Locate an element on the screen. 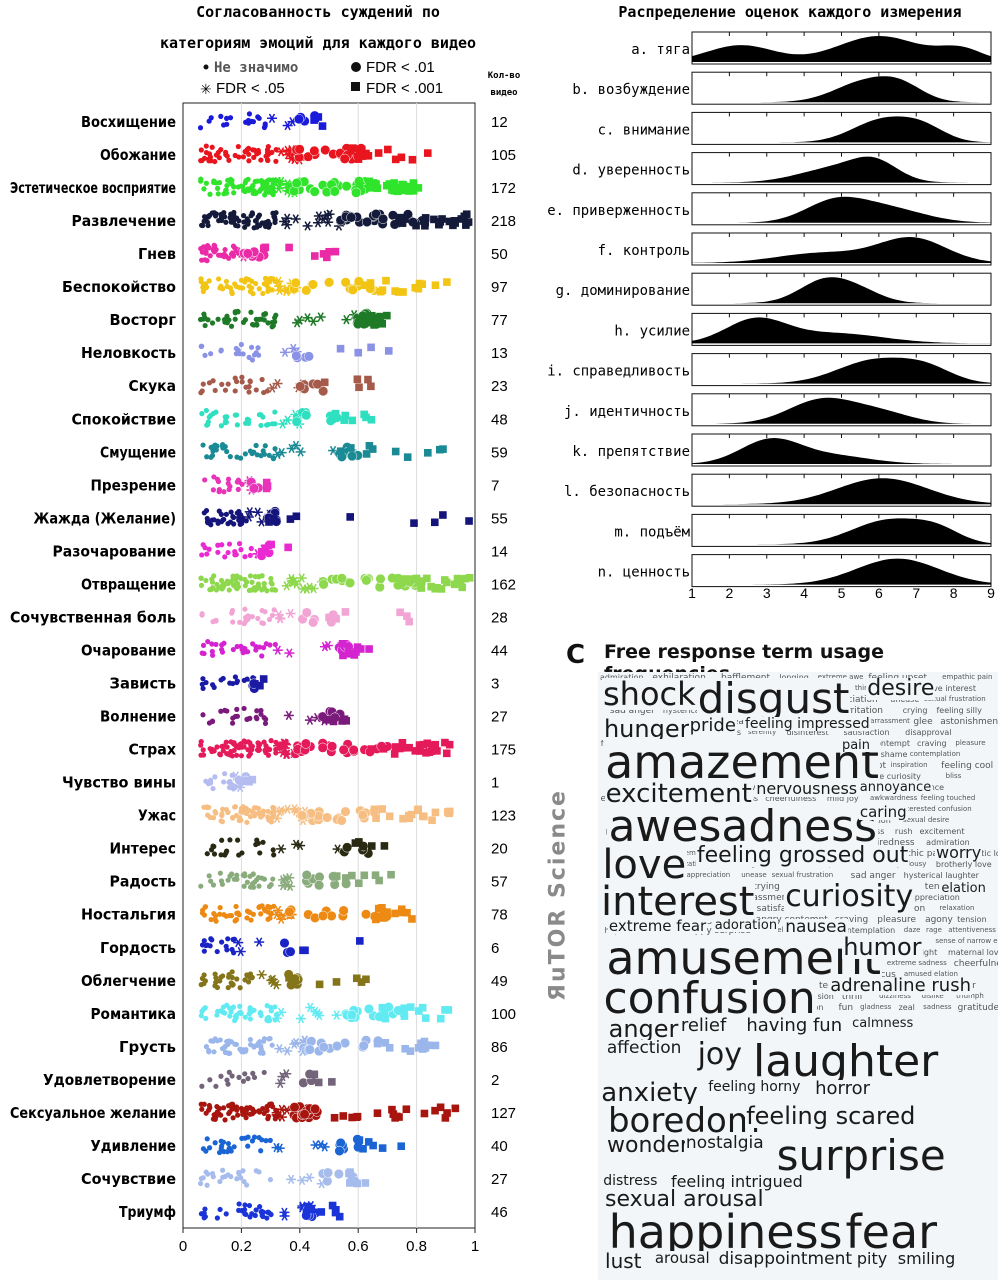 The image size is (1000, 1280). legend-ns-label: Не значимо is located at coordinates (256, 68).